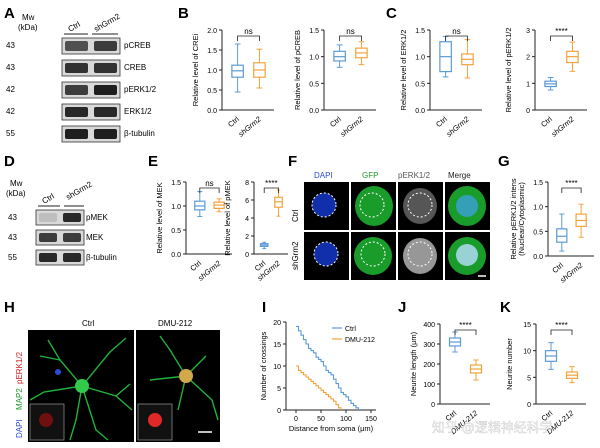 This screenshot has height=448, width=600. What do you see at coordinates (292, 161) in the screenshot?
I see `panel-letter-f: F` at bounding box center [292, 161].